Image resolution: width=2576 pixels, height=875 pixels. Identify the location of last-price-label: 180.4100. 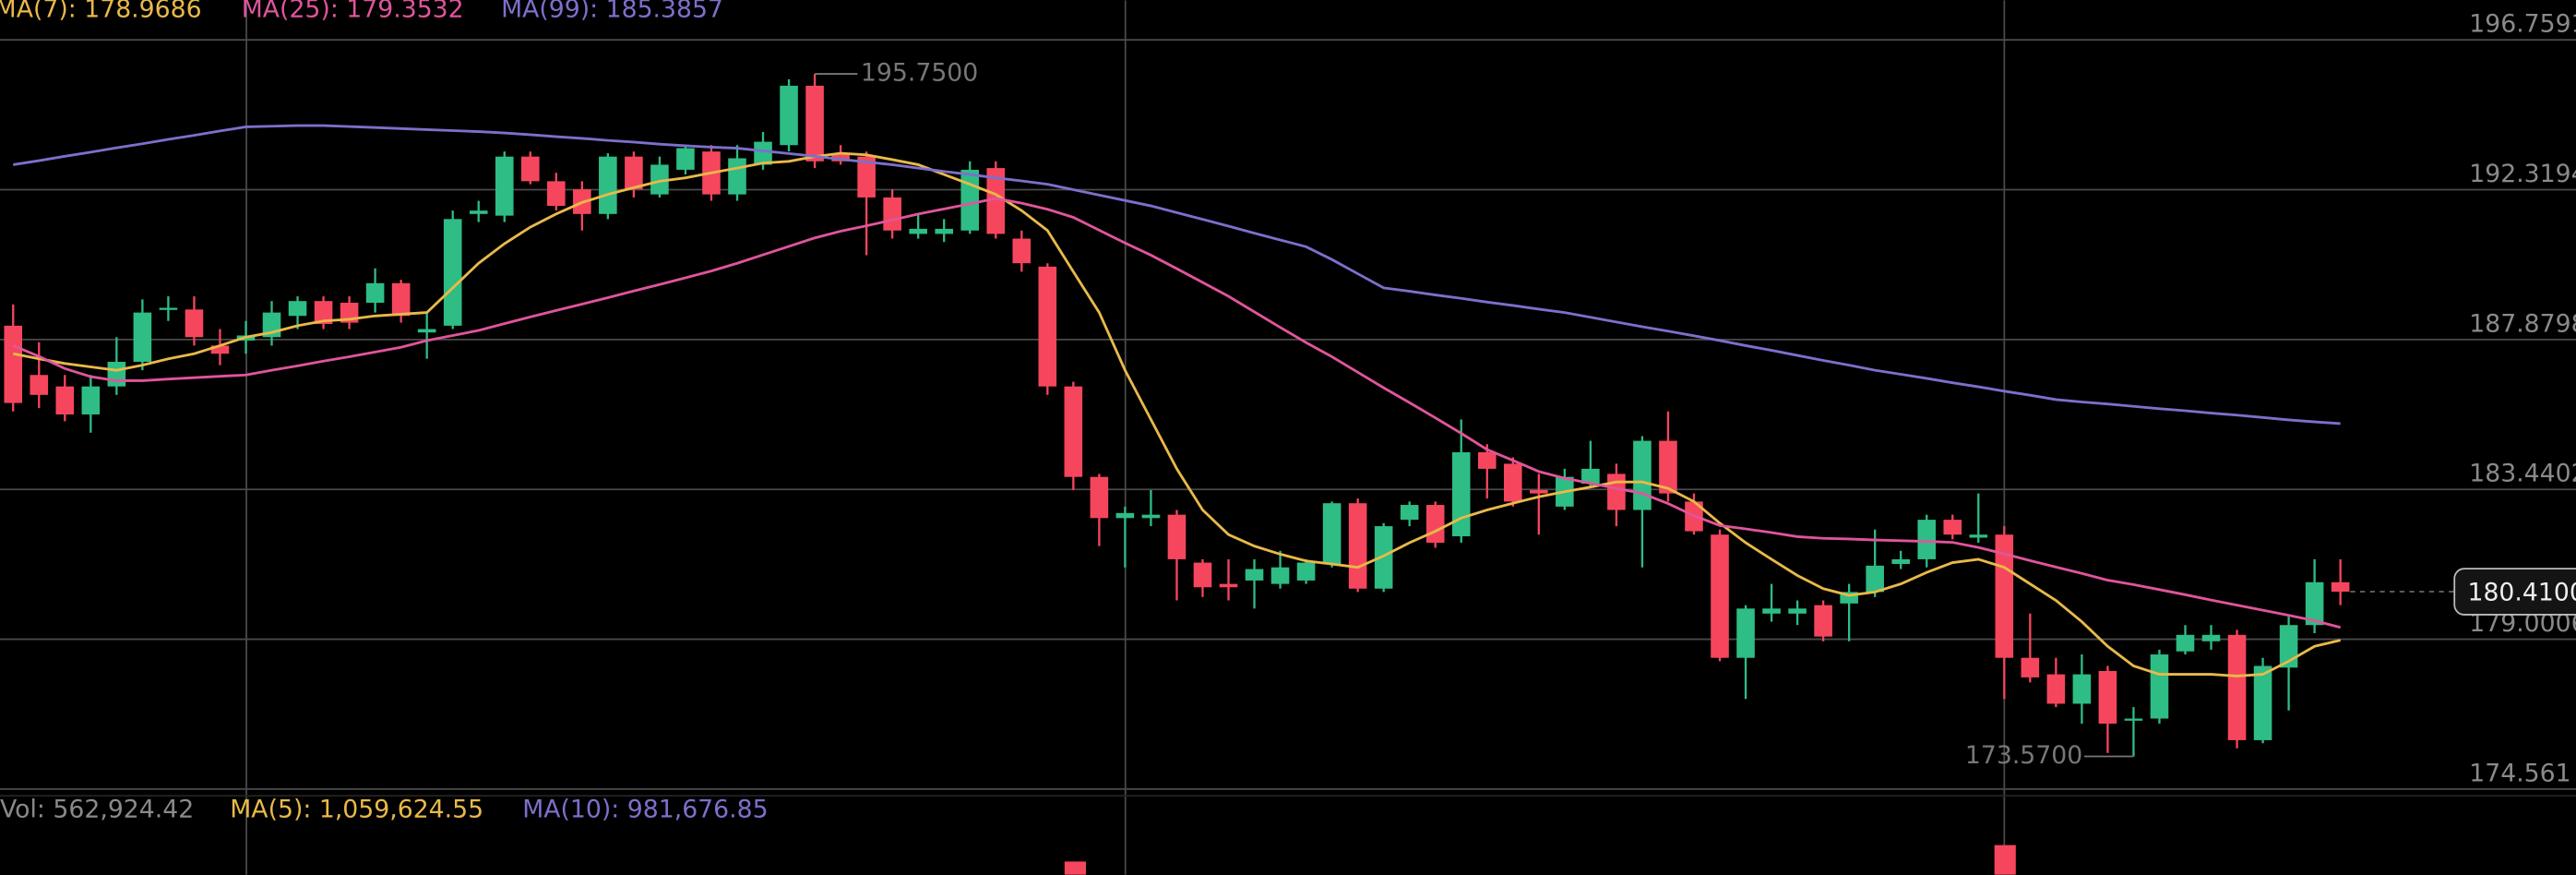
(2521, 592).